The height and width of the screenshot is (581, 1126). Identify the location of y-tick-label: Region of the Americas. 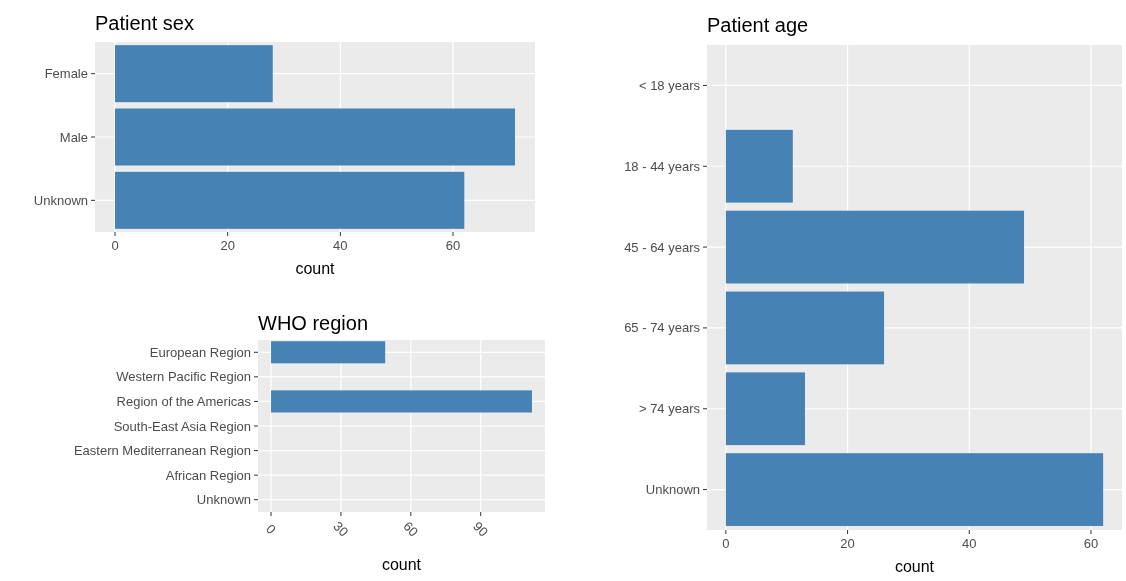
(184, 401).